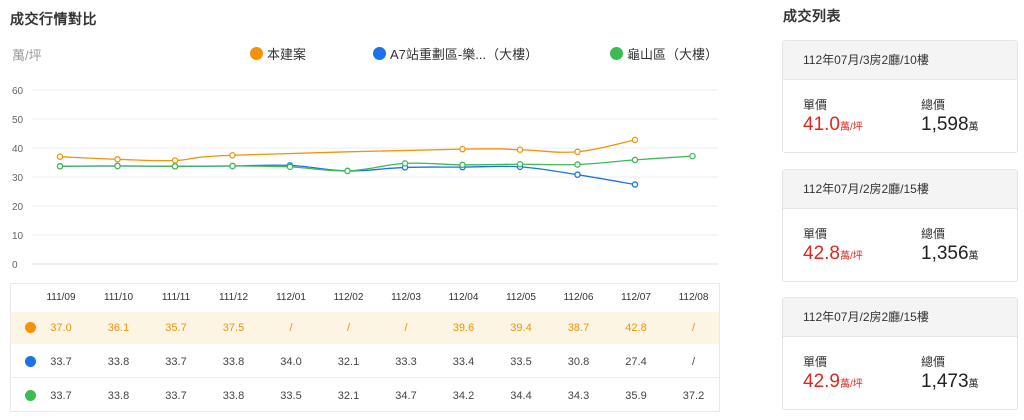 This screenshot has width=1024, height=420. I want to click on total-price-label: 總價, so click(933, 362).